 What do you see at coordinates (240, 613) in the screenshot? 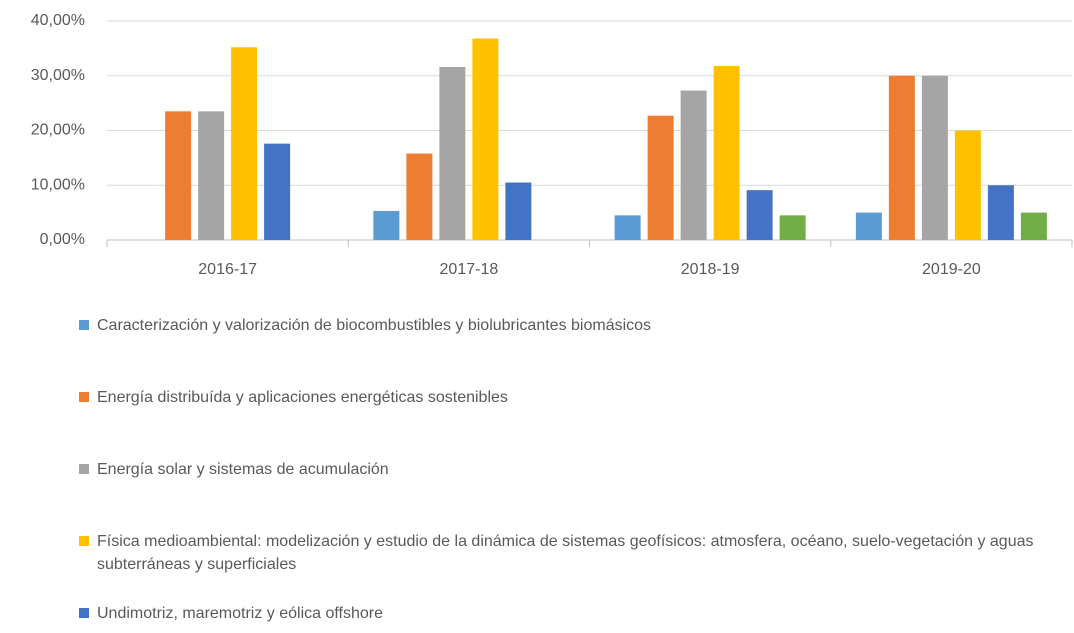
I see `legend-label: Undimotriz, maremotriz y eólica offshore` at bounding box center [240, 613].